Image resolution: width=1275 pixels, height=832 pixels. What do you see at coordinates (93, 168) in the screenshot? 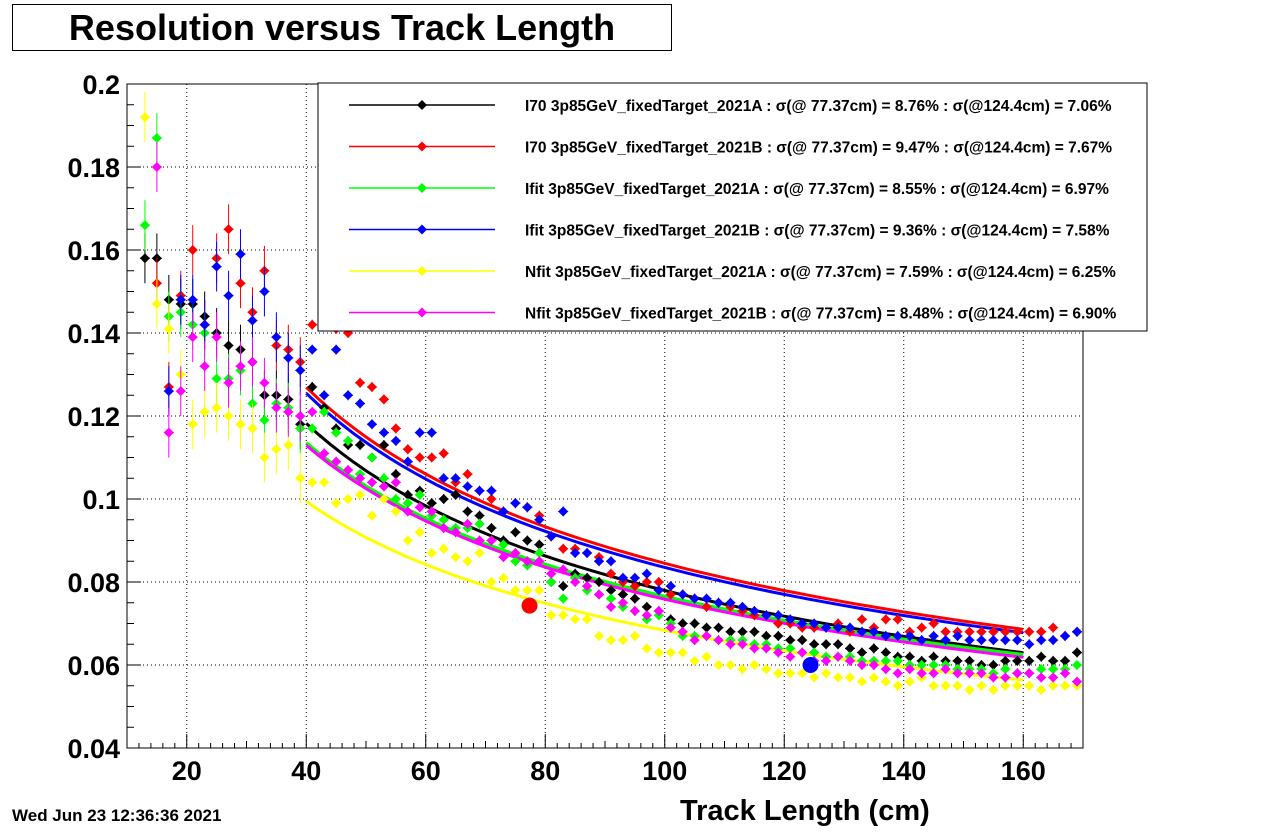
I see `y-tick-label: 0.18` at bounding box center [93, 168].